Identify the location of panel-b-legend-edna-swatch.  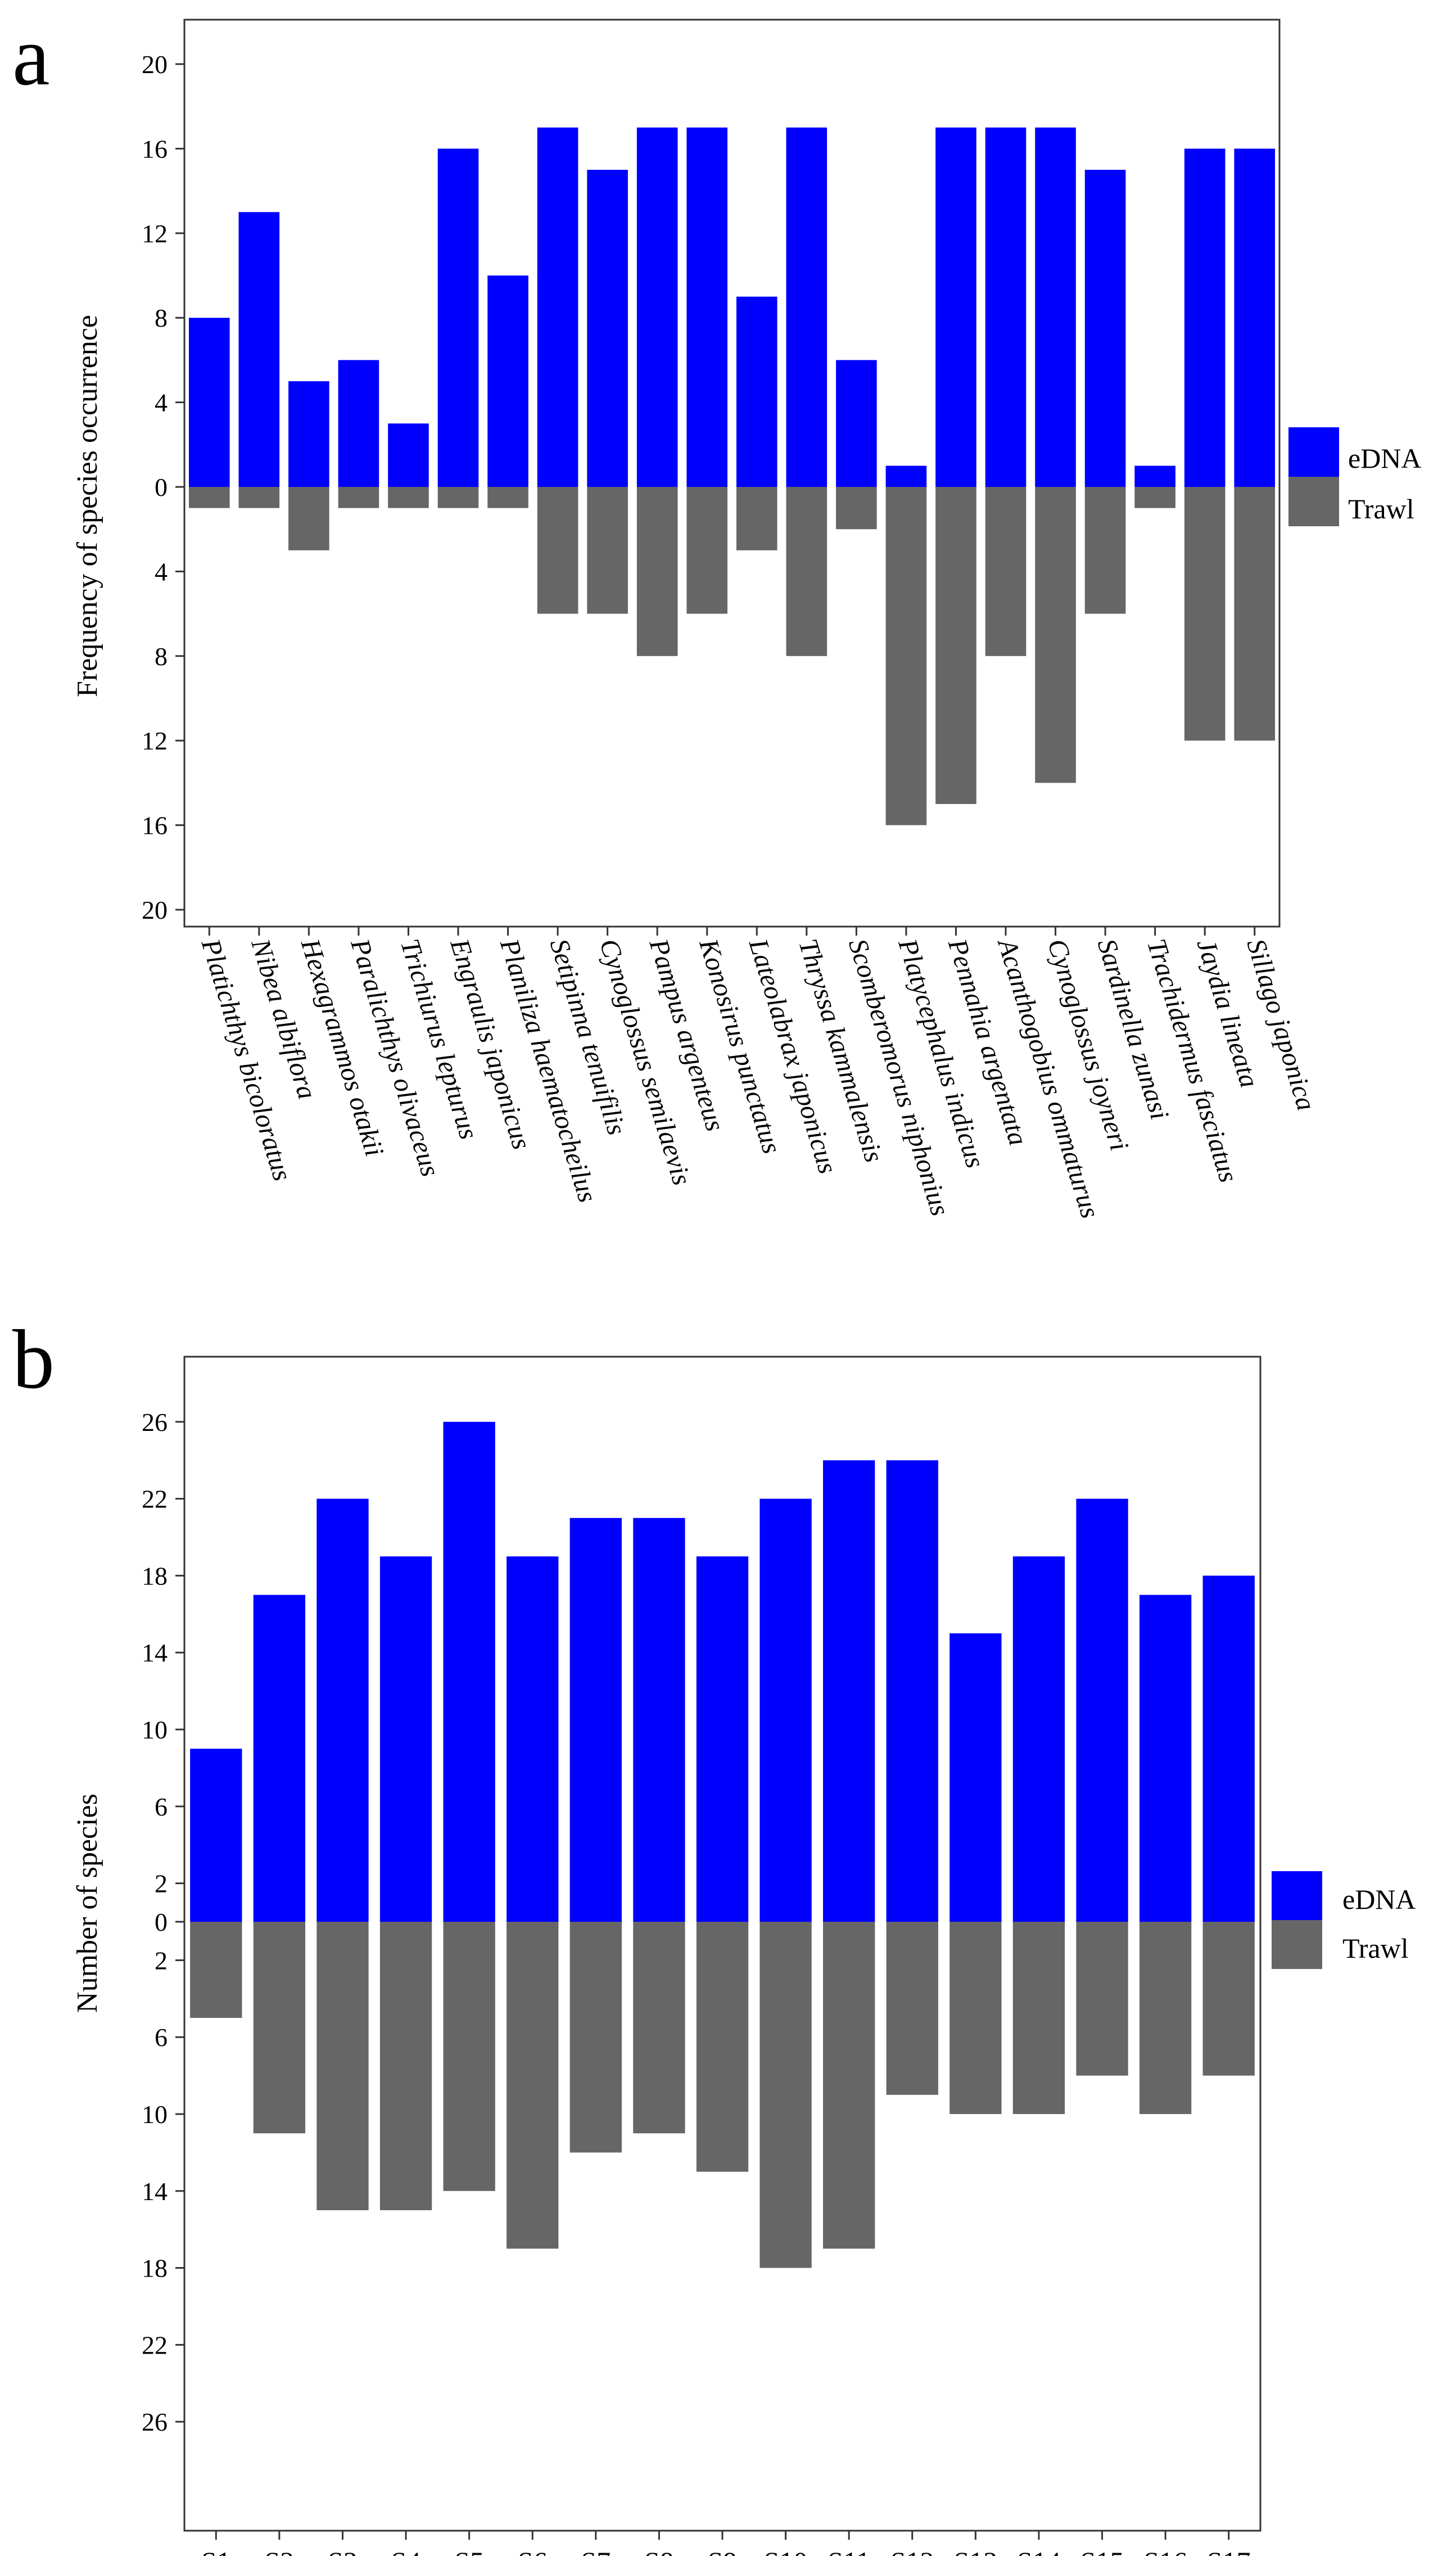
(1297, 1896).